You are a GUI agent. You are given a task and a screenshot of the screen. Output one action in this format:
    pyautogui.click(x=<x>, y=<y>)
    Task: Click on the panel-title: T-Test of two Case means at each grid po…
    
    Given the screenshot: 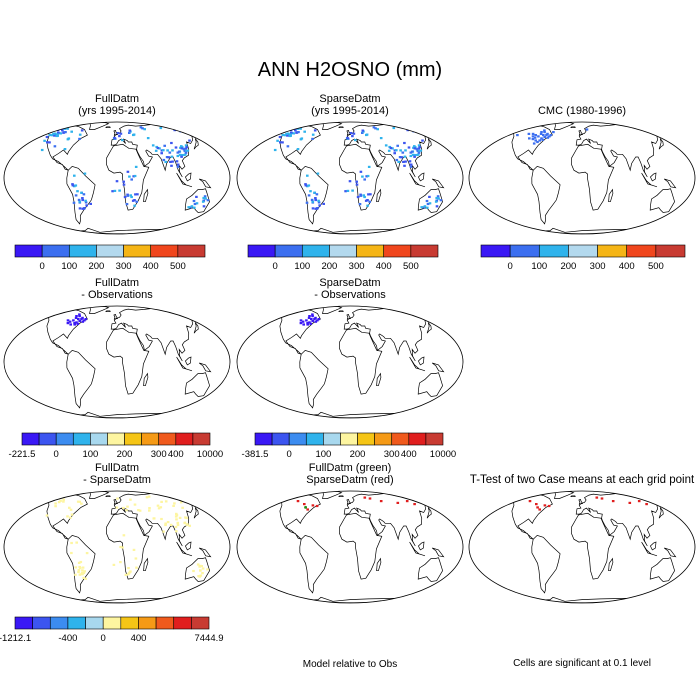 What is the action you would take?
    pyautogui.click(x=582, y=480)
    